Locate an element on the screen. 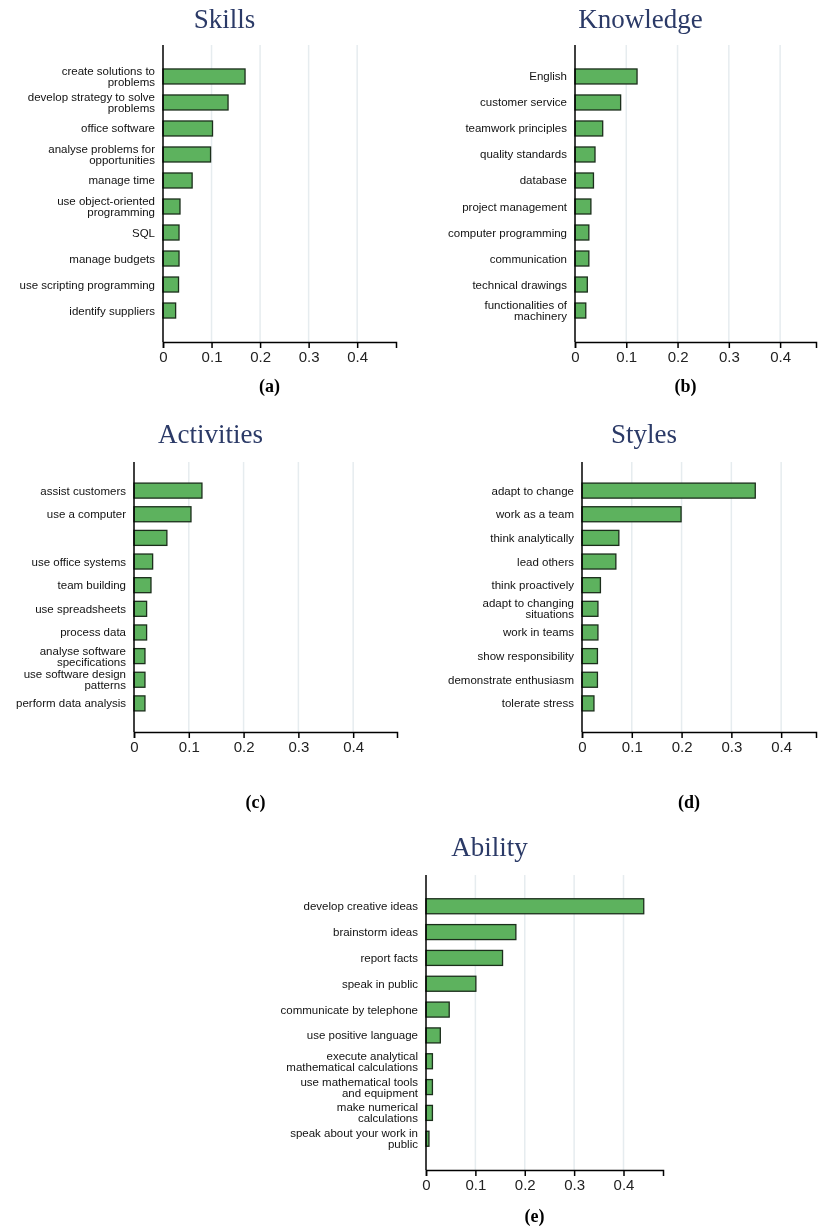  y-tick-label: use spreadsheets is located at coordinates (81, 608).